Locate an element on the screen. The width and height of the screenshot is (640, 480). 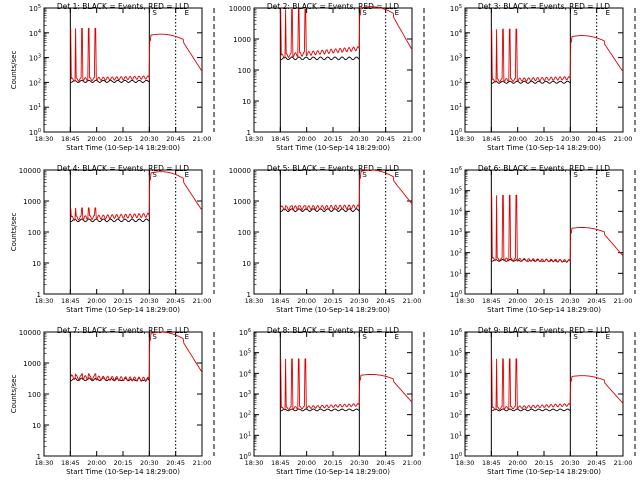
panel-title: Det 4: BLACK = Events, RED = LLD is located at coordinates (123, 168).